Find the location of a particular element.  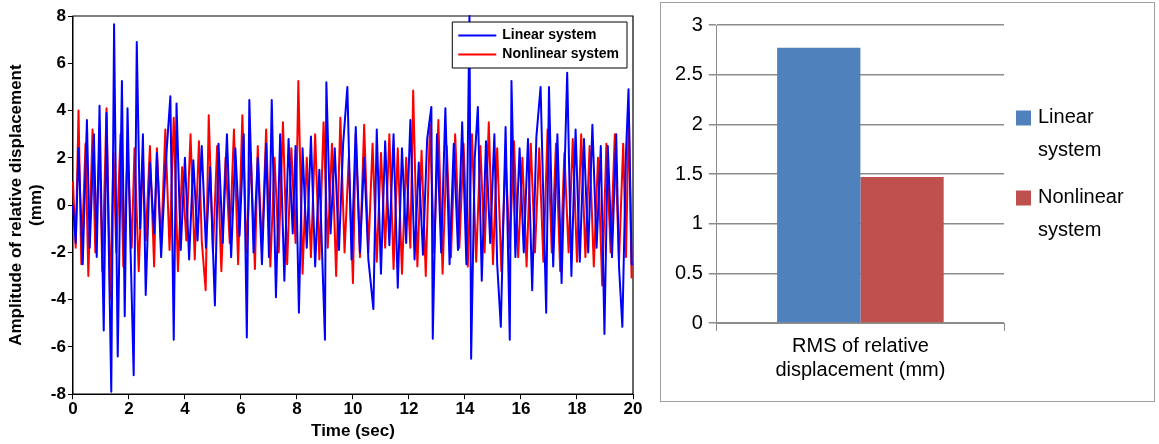

x-tick-label: 8 is located at coordinates (297, 409).